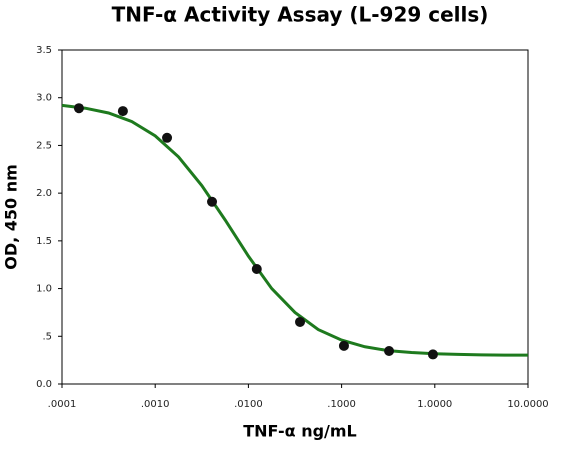  I want to click on x-tick-label: .0010, so click(155, 404).